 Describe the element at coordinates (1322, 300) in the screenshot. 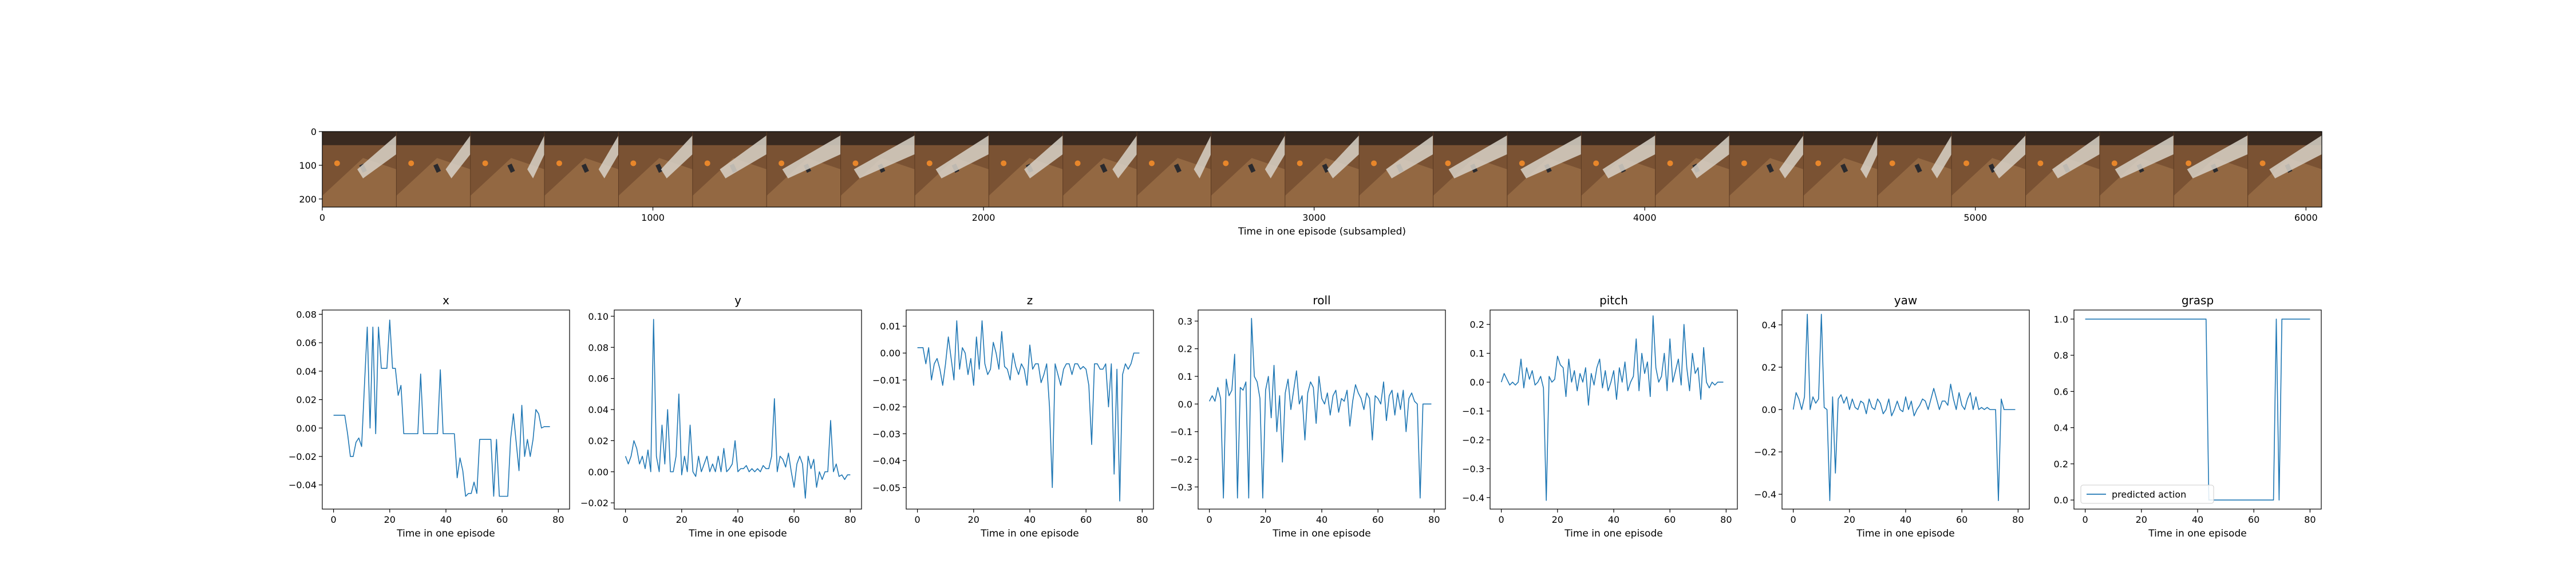

I see `plot-title: roll` at that location.